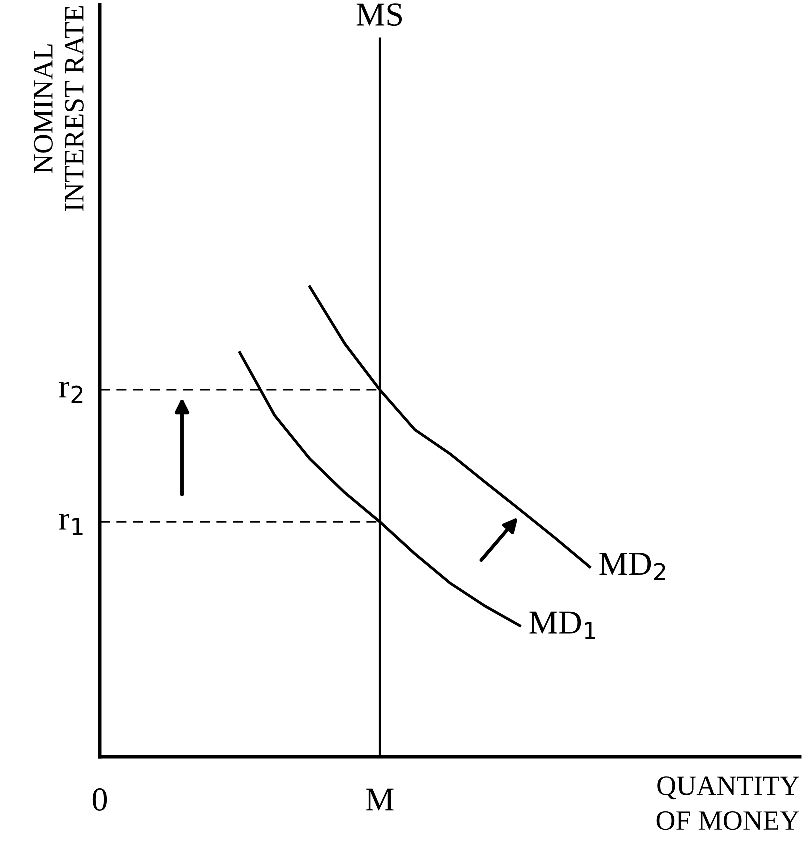  Describe the element at coordinates (100, 800) in the screenshot. I see `x-tick-label: 0` at that location.